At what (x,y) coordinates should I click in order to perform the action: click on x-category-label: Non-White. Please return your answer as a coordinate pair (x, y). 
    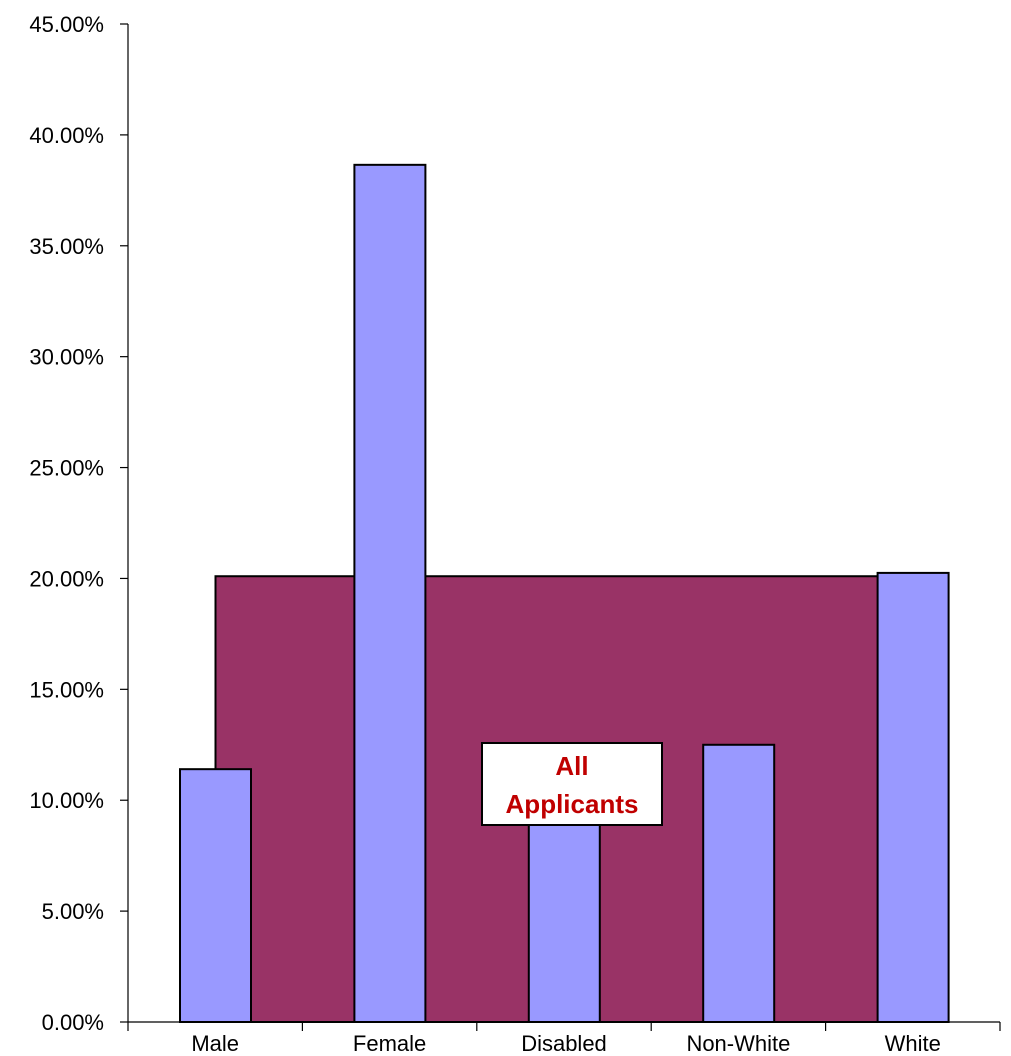
    Looking at the image, I should click on (738, 1043).